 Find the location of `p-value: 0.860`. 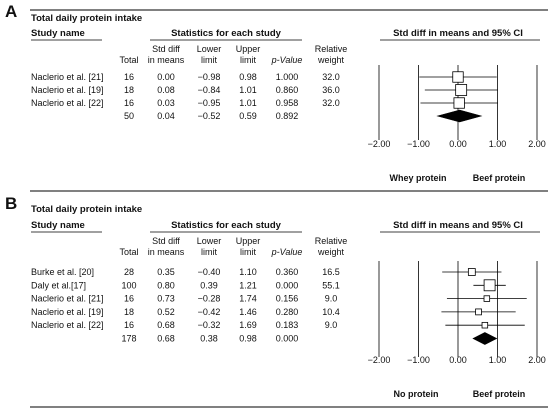

p-value: 0.860 is located at coordinates (287, 90).